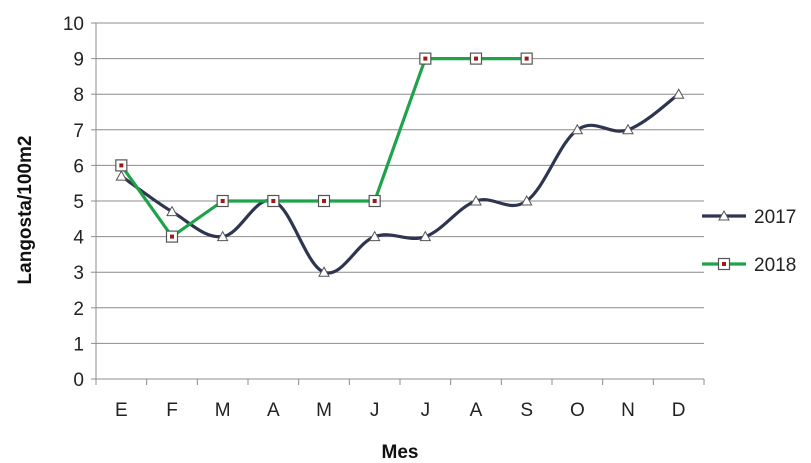 This screenshot has width=811, height=463. I want to click on y-tick-label: 1, so click(78, 344).